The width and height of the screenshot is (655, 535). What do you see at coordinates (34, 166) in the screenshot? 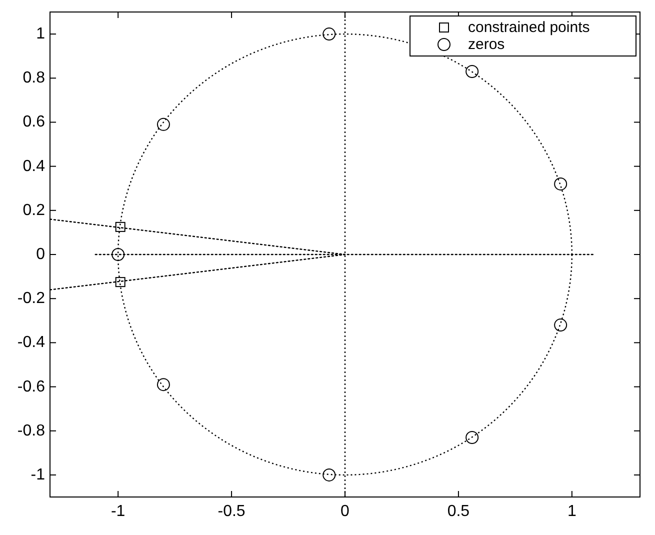
I see `y-tick-label: 0.4` at bounding box center [34, 166].